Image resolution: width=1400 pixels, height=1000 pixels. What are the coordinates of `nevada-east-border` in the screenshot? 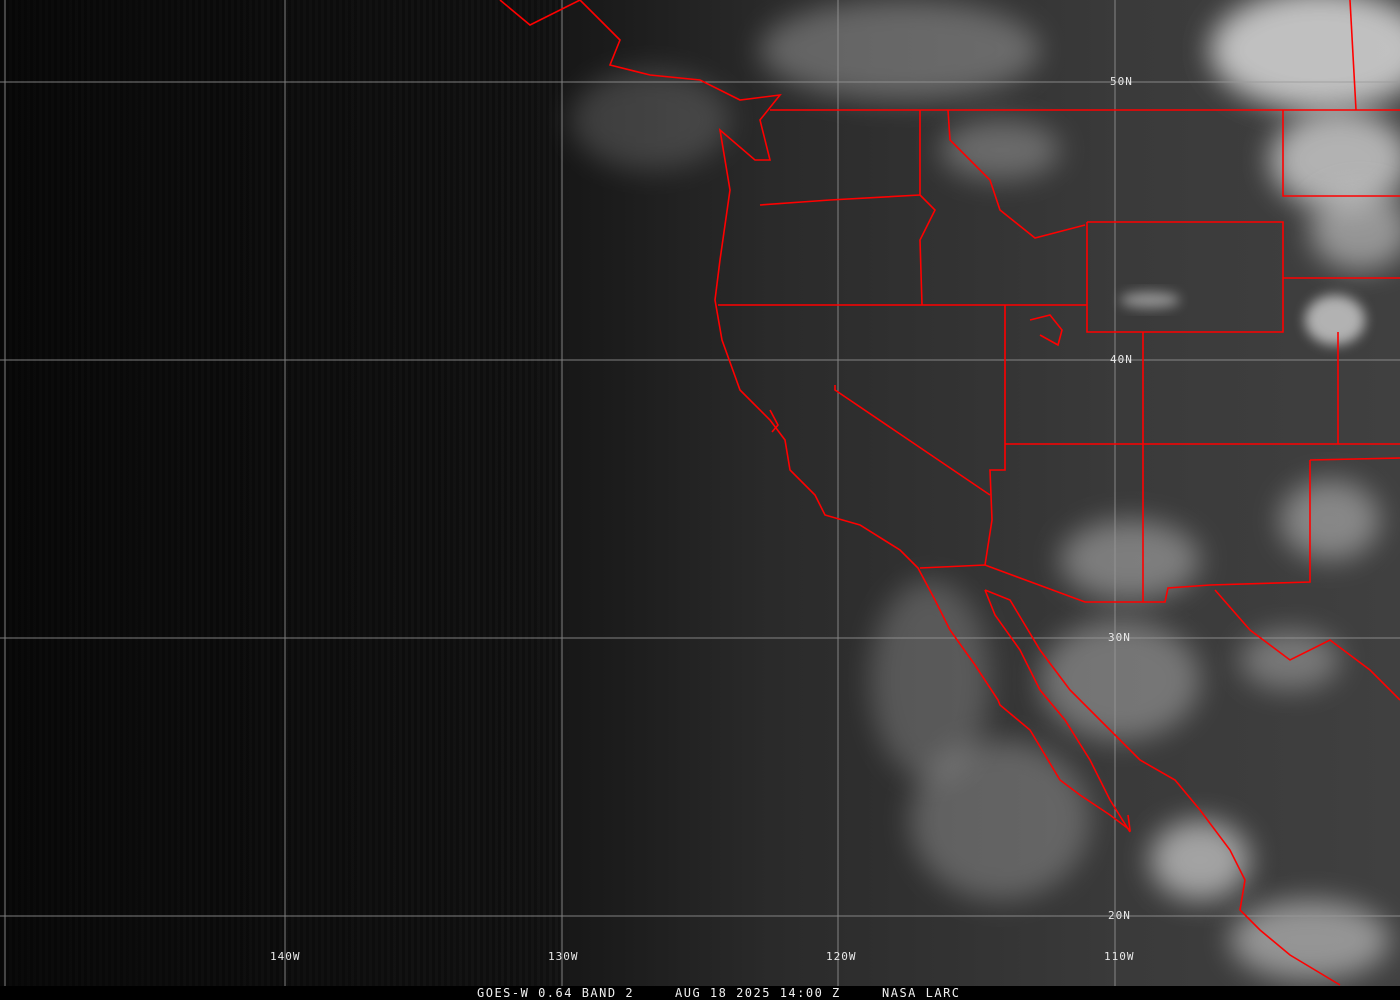 It's located at (995, 435).